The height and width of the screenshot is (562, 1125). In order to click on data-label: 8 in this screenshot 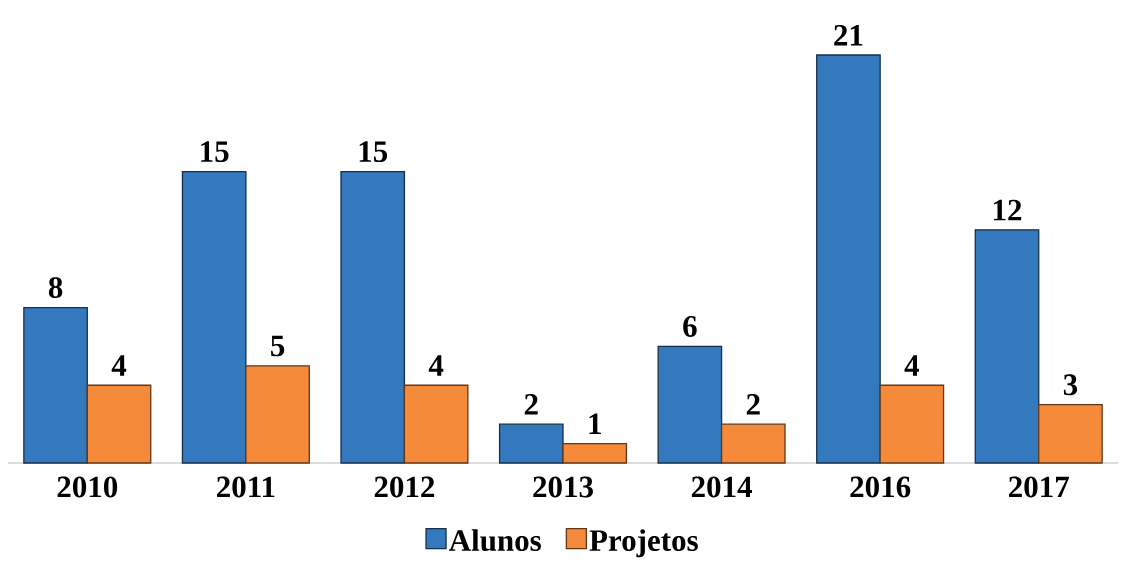, I will do `click(55, 288)`.